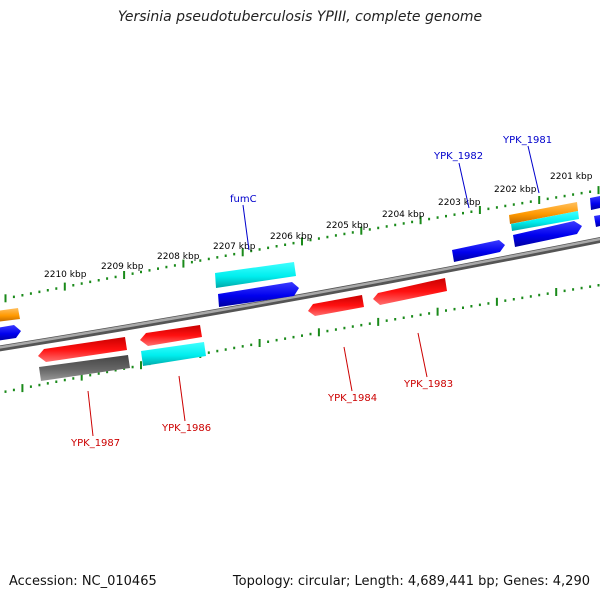 Image resolution: width=600 pixels, height=600 pixels. Describe the element at coordinates (255, 275) in the screenshot. I see `feature-fumC-cds` at that location.